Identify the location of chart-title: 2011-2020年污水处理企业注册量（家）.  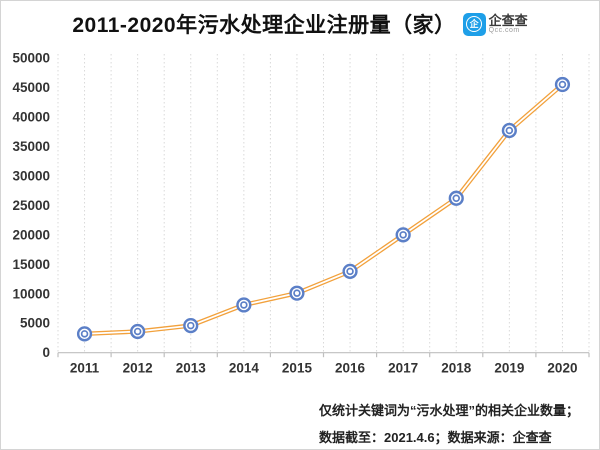
(264, 25).